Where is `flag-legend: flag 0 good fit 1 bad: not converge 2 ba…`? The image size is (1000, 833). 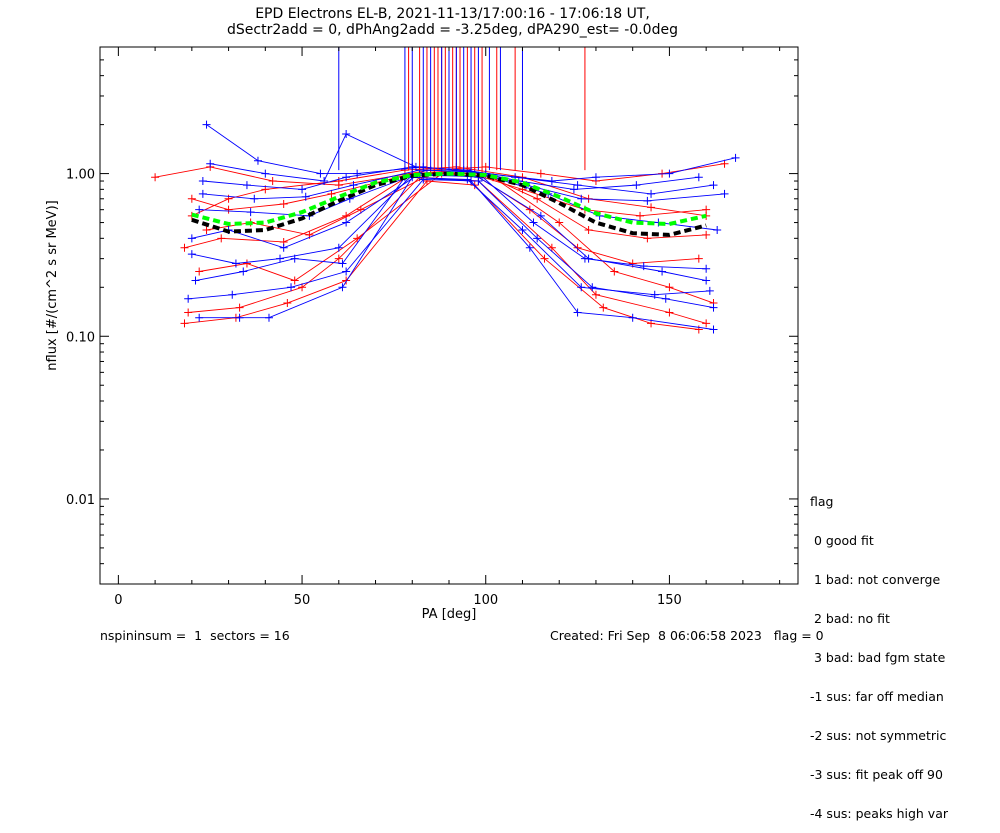
flag-legend: flag 0 good fit 1 bad: not converge 2 ba… is located at coordinates (879, 651).